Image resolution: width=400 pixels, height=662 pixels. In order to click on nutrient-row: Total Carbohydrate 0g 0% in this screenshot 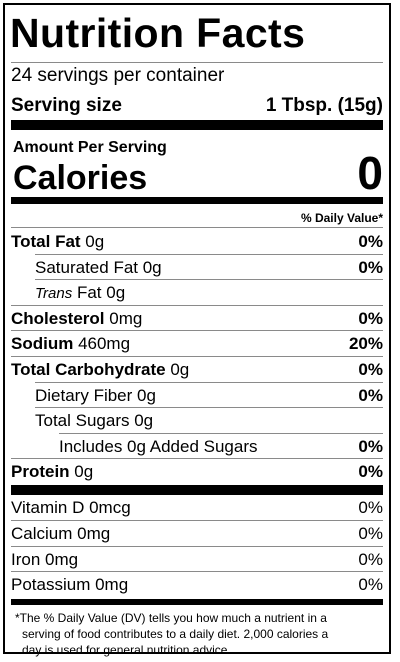, I will do `click(197, 370)`.